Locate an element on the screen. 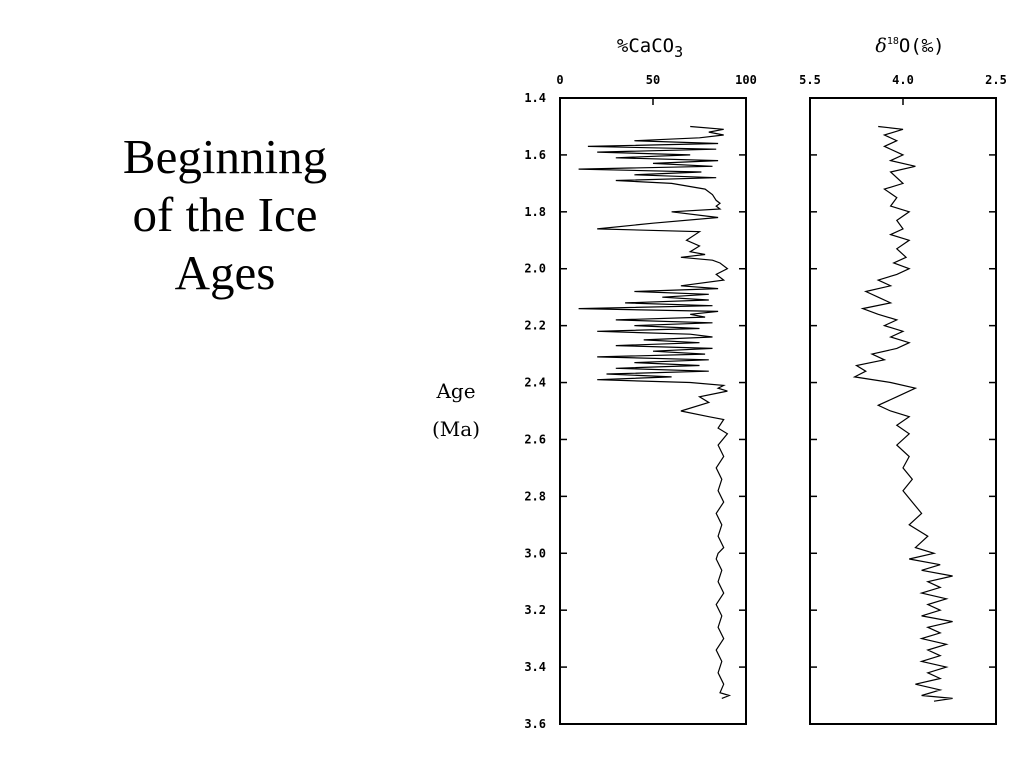 This screenshot has height=768, width=1024. y-tick-label: 2.2 is located at coordinates (535, 326).